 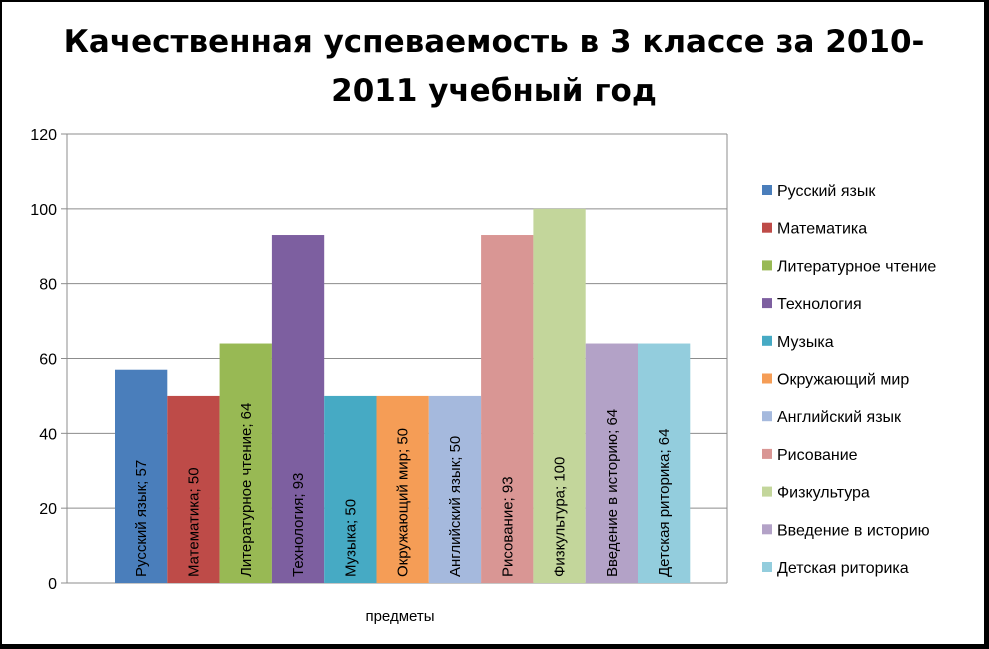 What do you see at coordinates (48, 285) in the screenshot?
I see `y-tick-label: 80` at bounding box center [48, 285].